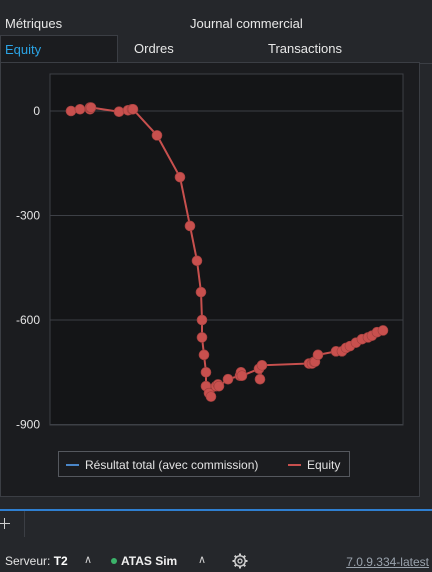 This screenshot has height=572, width=432. Describe the element at coordinates (324, 465) in the screenshot. I see `legend-equity-label: Equity` at that location.